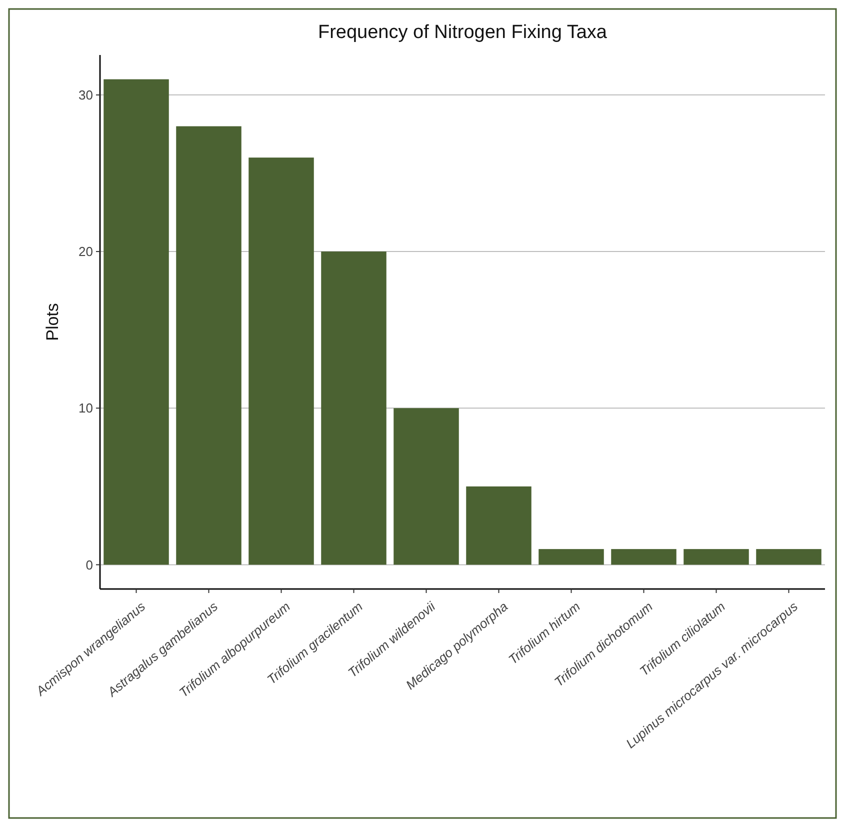 The width and height of the screenshot is (845, 827). Describe the element at coordinates (85, 408) in the screenshot. I see `y-tick-label: 10` at that location.